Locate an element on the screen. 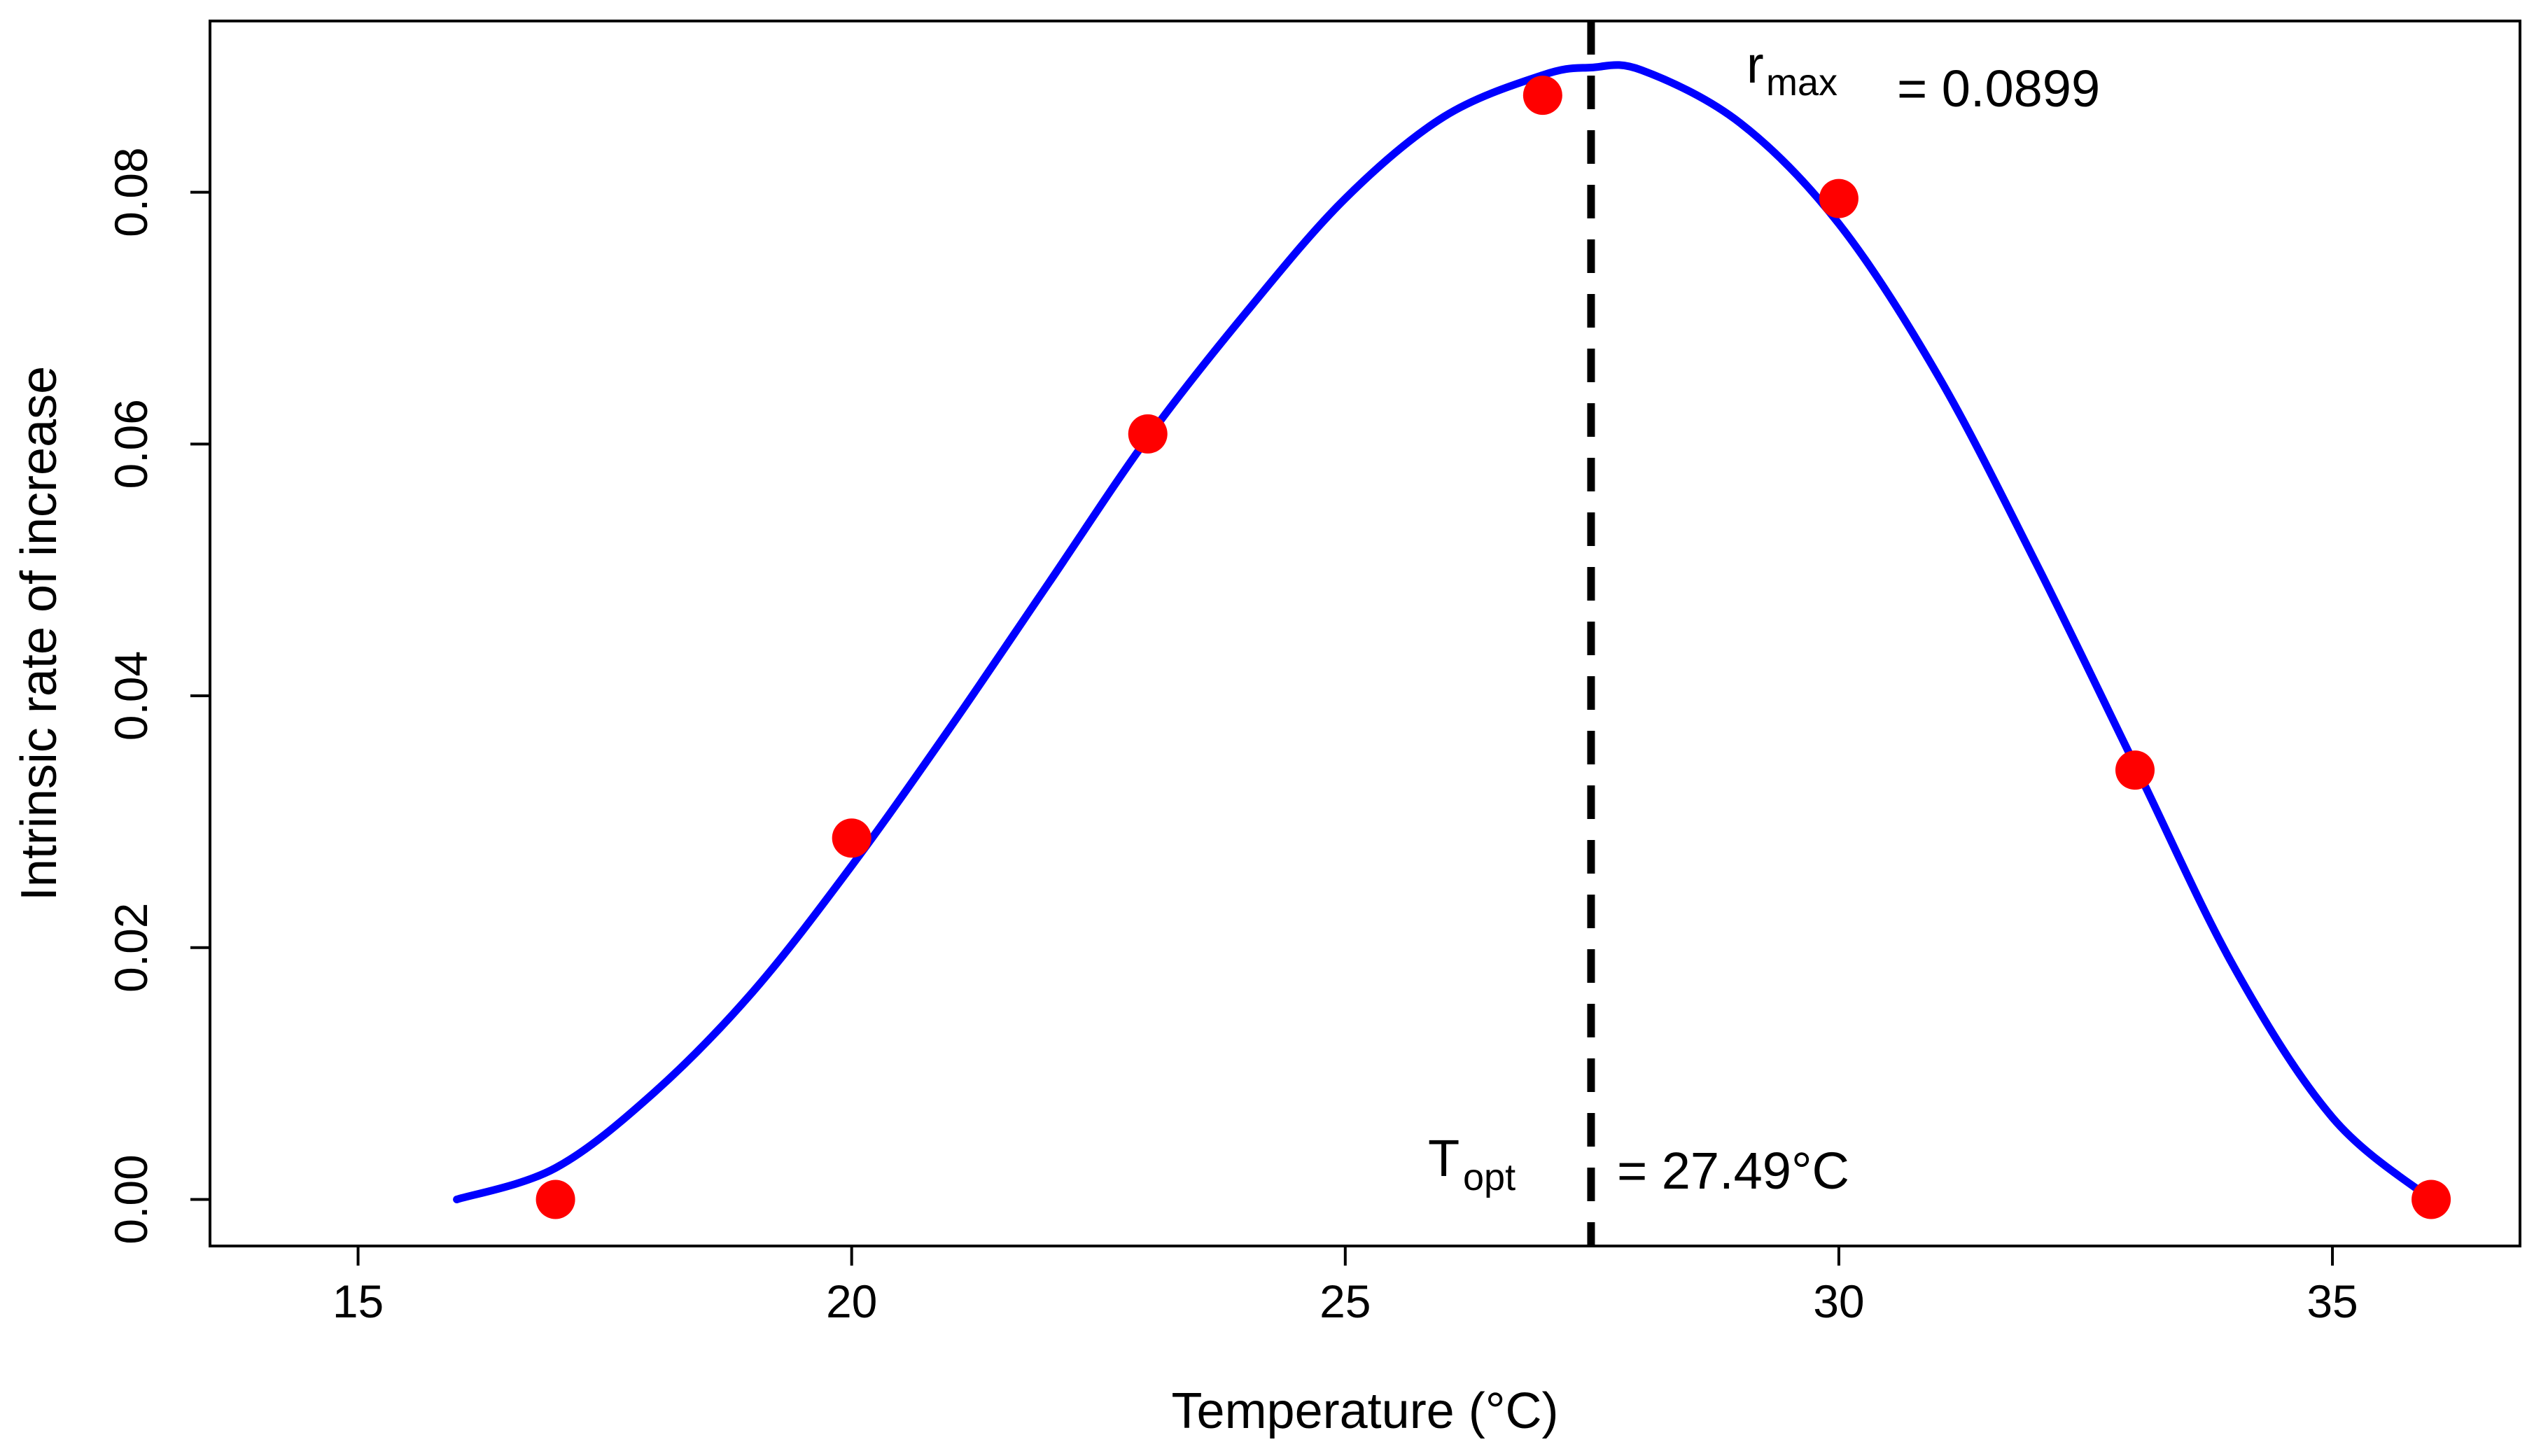 The image size is (2527, 1456). topt-value: = 27.49°C is located at coordinates (1733, 1171).